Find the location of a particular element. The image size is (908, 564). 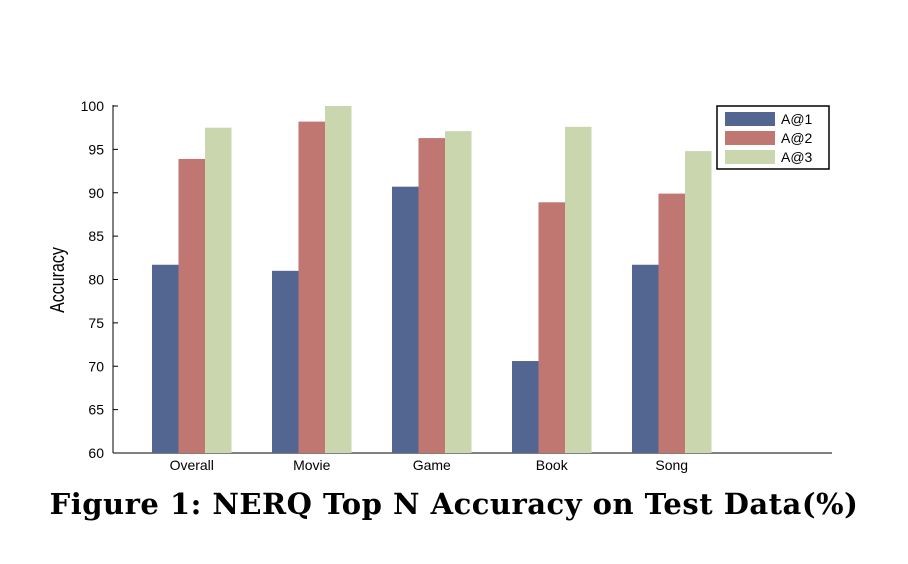

bar-a2-song is located at coordinates (671, 323).